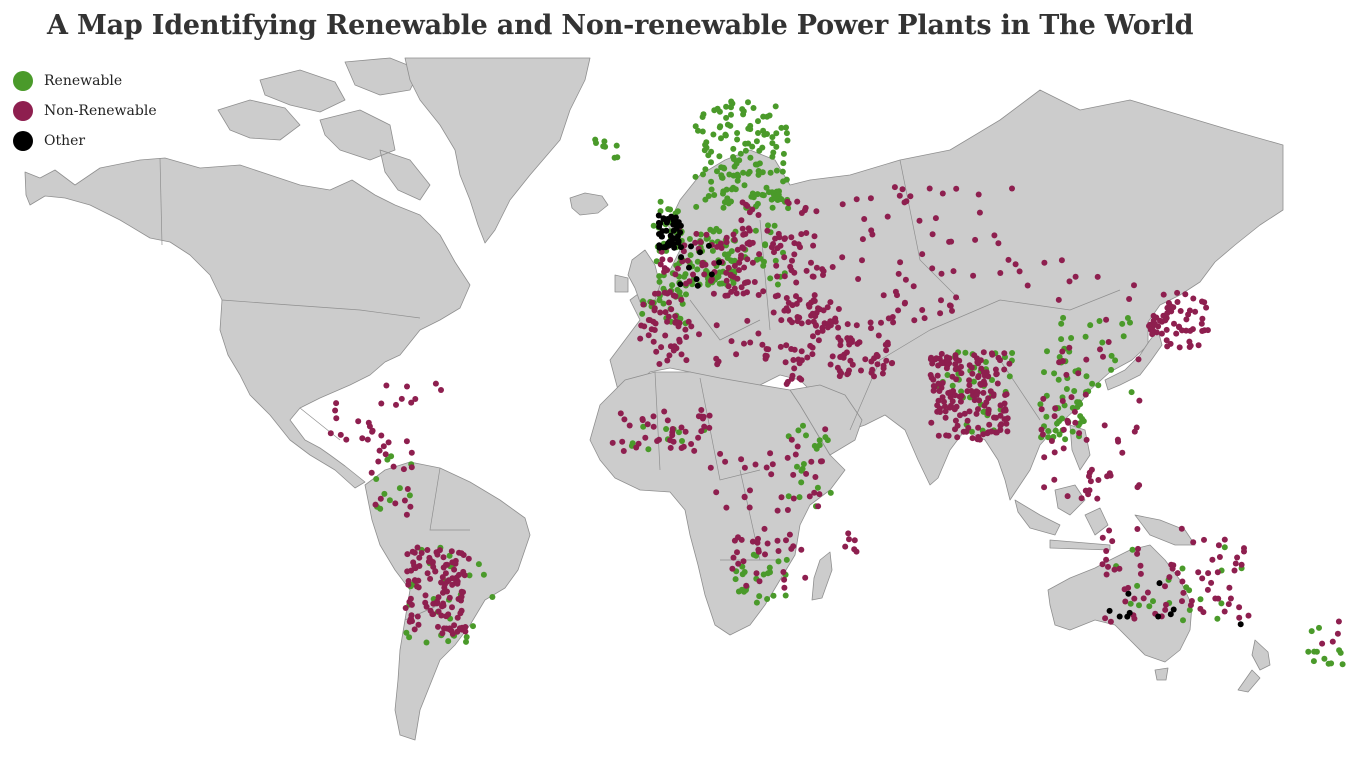 The image size is (1351, 766). I want to click on legend-swatch-other, so click(23, 141).